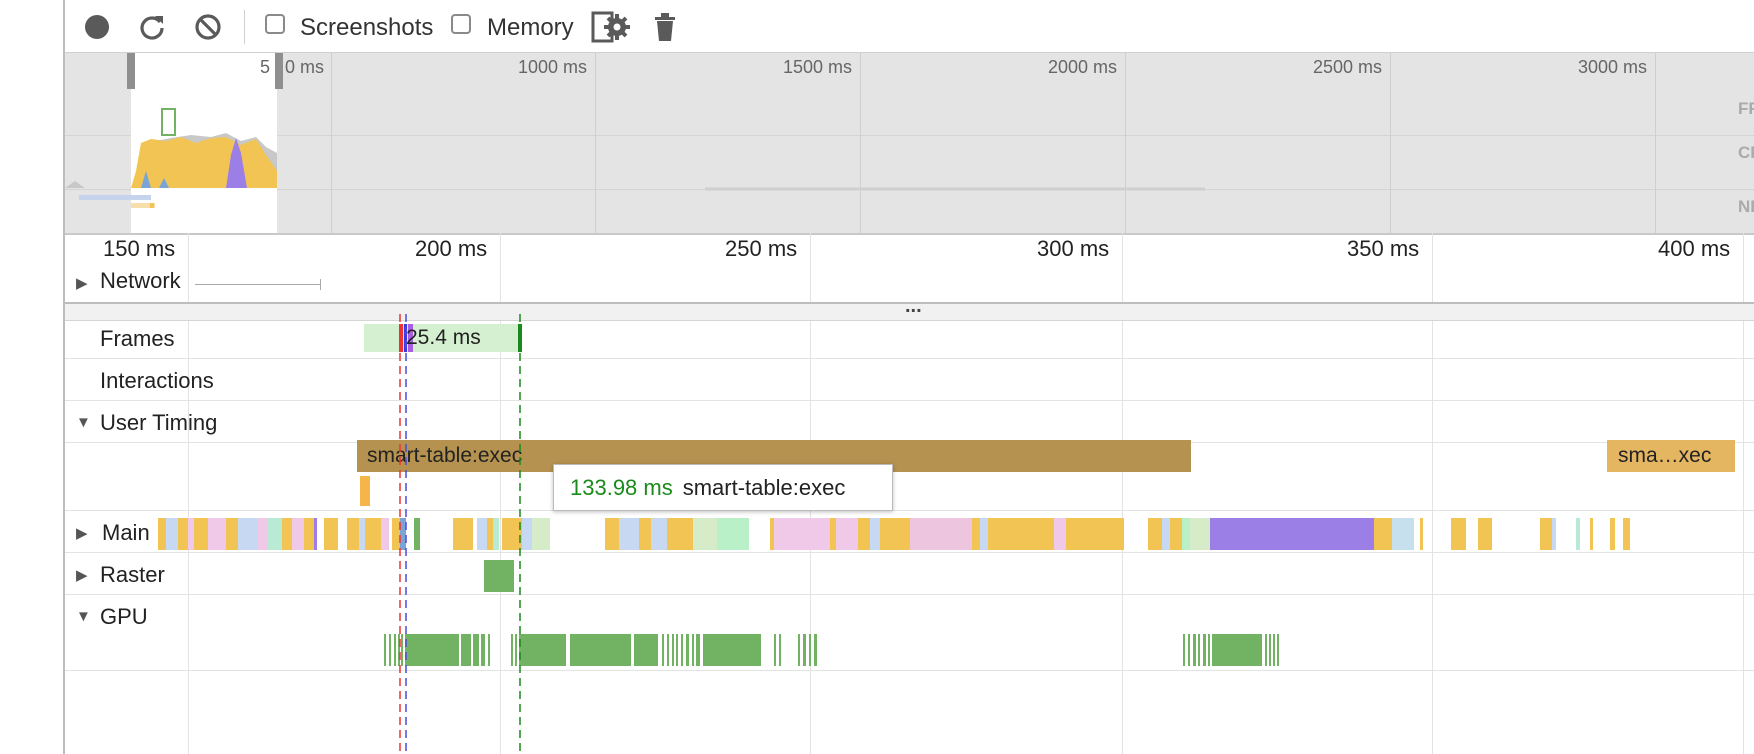 This screenshot has height=754, width=1754. I want to click on event-tooltip: 133.98 ms smart-table:exec, so click(723, 487).